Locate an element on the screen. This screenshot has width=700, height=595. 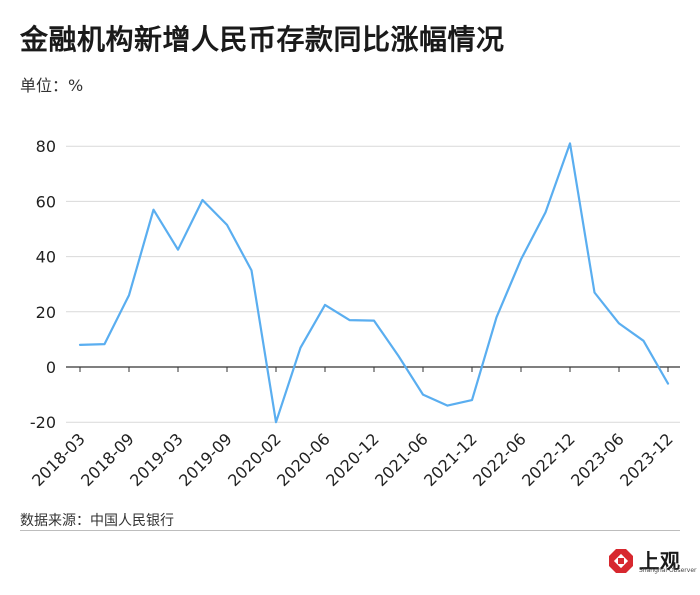
x-tick-label: 2021-06 is located at coordinates (401, 459).